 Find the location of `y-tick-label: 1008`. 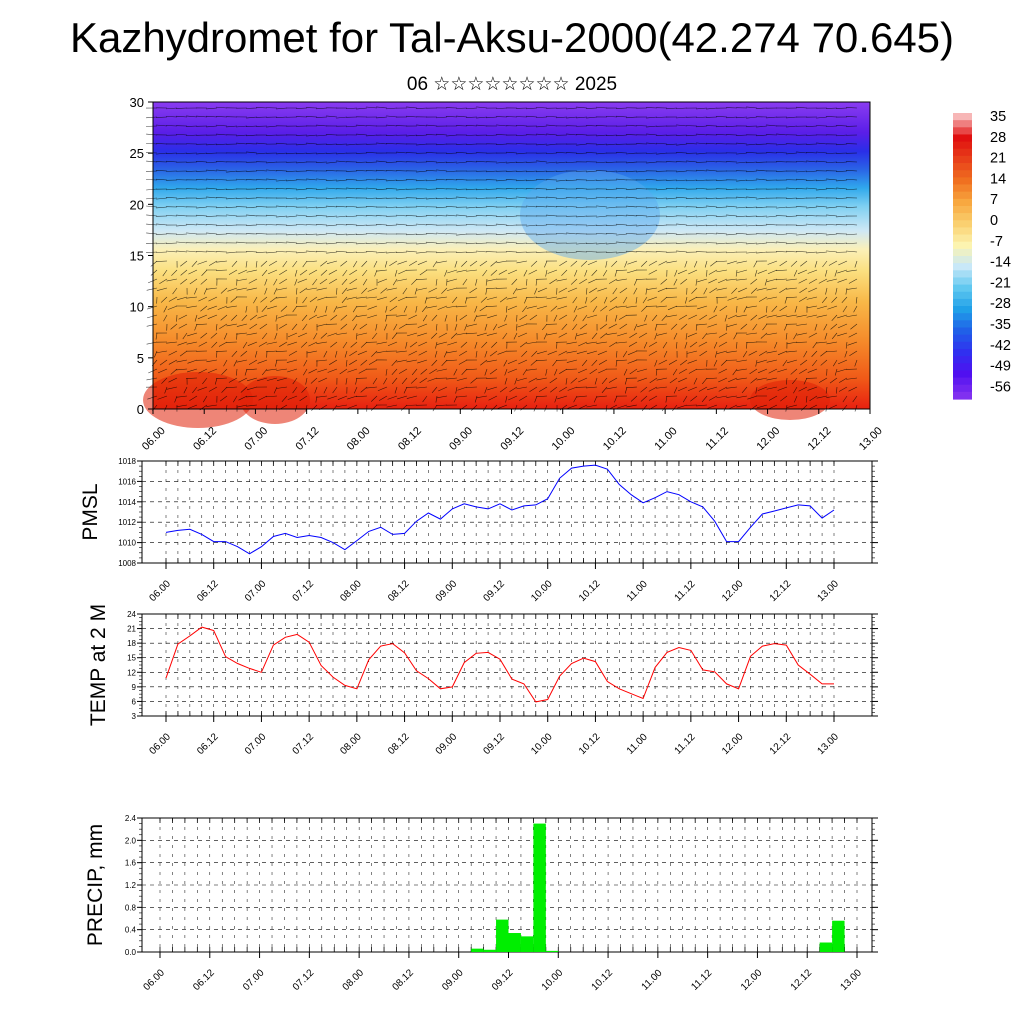

y-tick-label: 1008 is located at coordinates (127, 563).